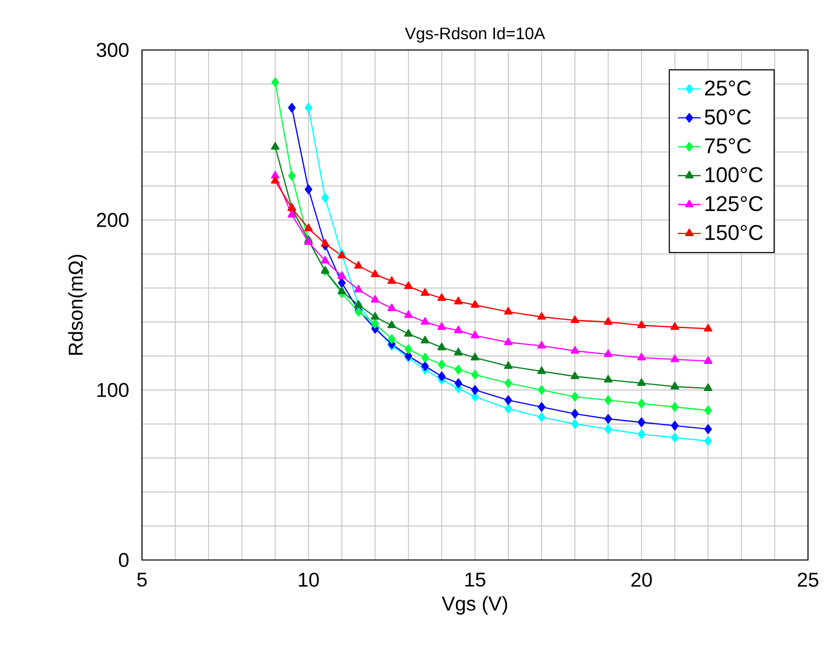  What do you see at coordinates (808, 579) in the screenshot?
I see `x-tick-label: 25` at bounding box center [808, 579].